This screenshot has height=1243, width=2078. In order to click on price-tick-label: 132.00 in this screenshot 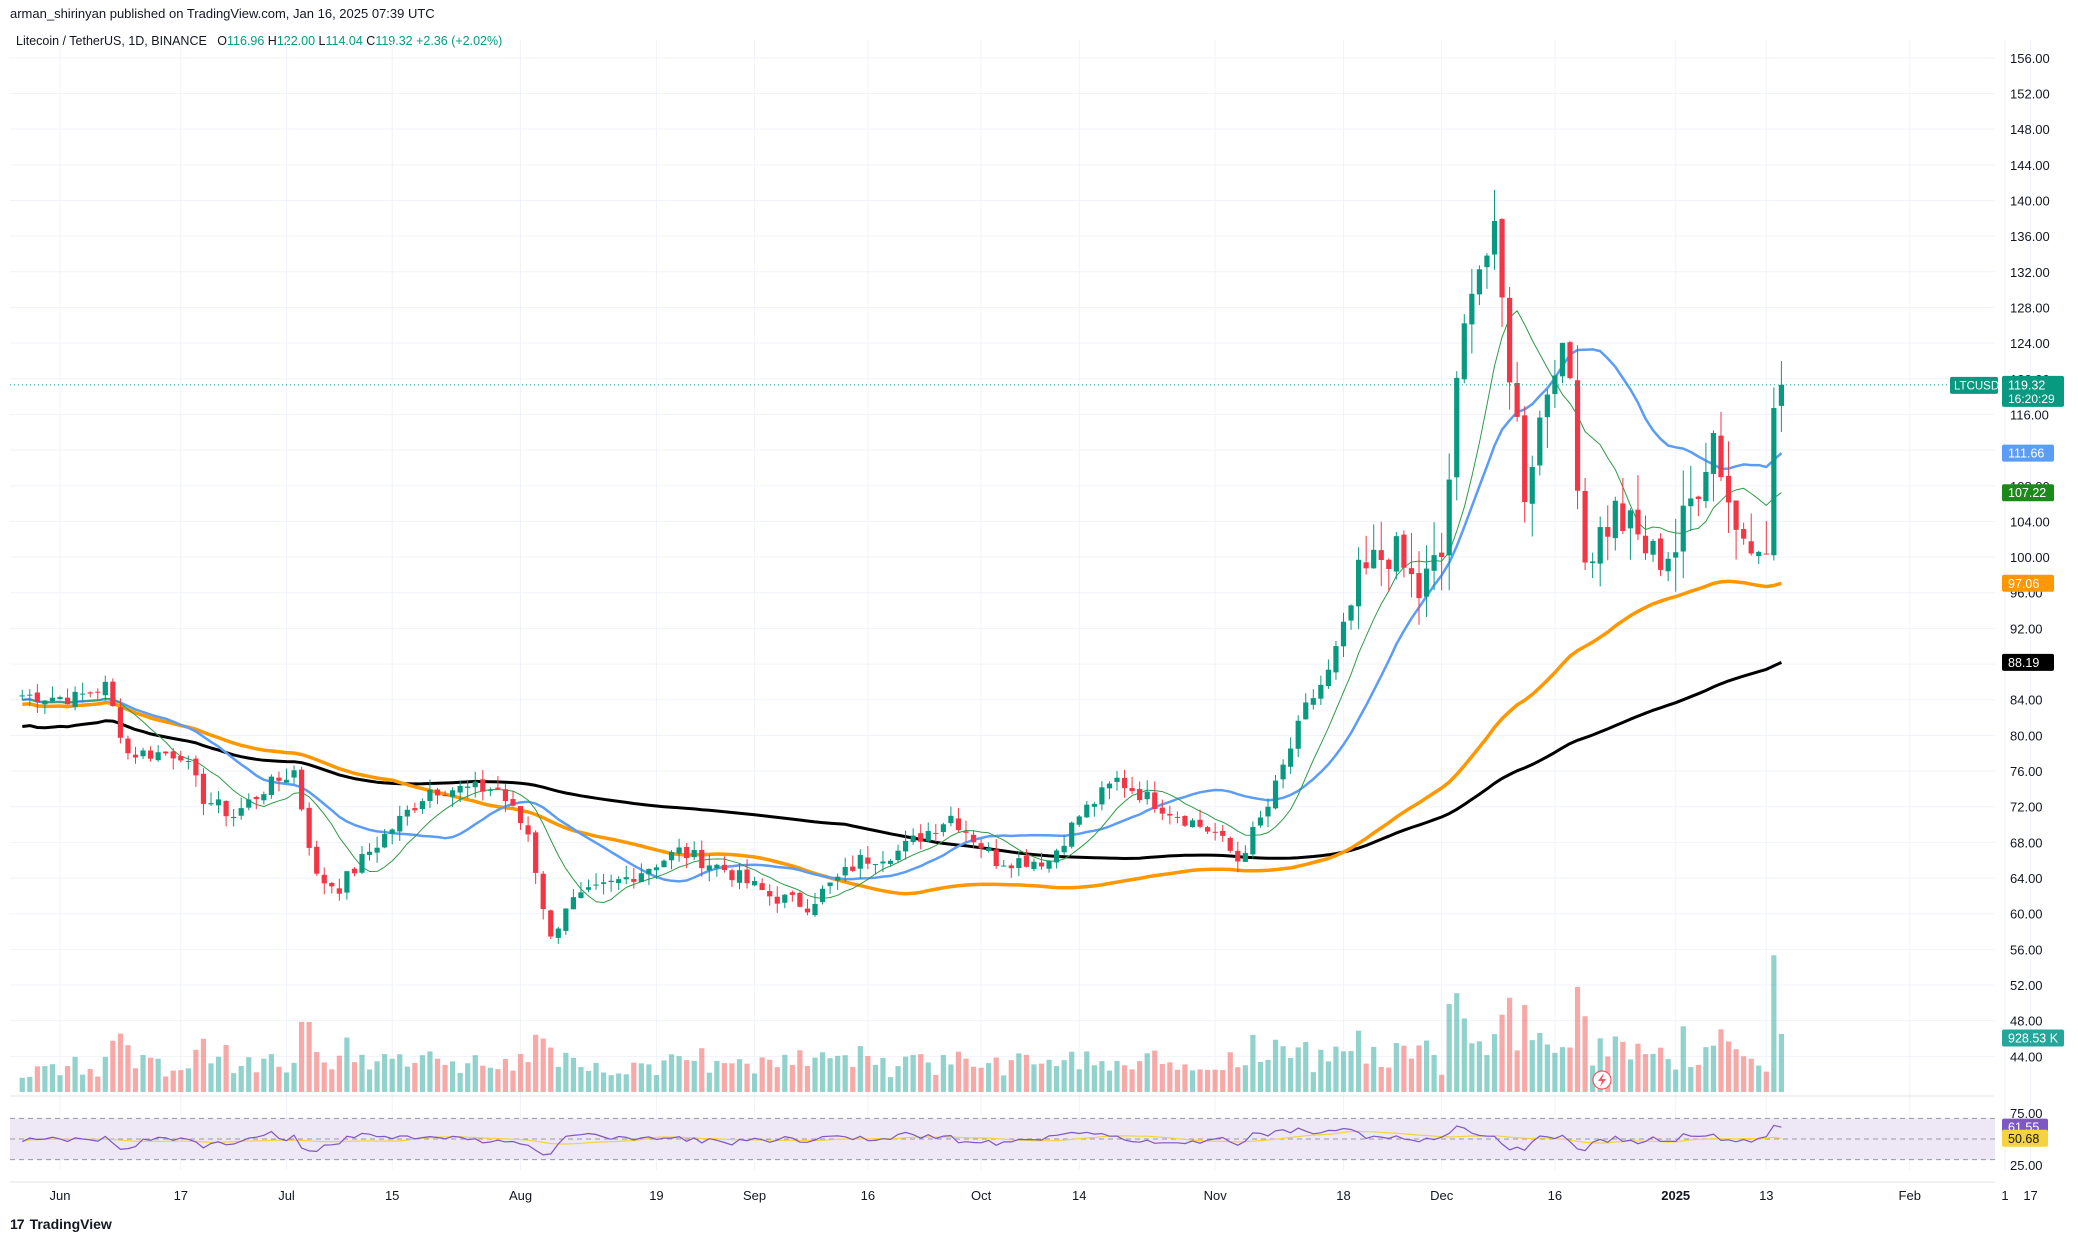, I will do `click(2030, 272)`.